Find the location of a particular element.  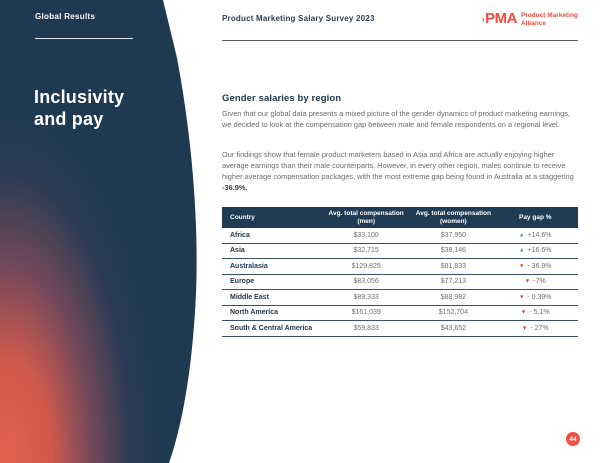

page-number-badge: 44 is located at coordinates (573, 439).